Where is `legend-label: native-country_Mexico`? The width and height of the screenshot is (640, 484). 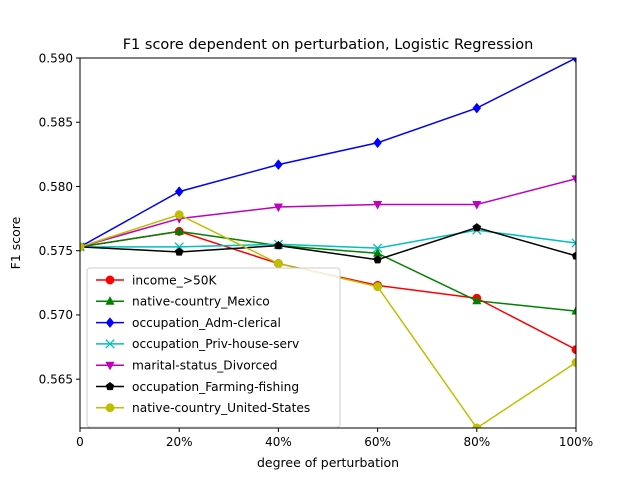
legend-label: native-country_Mexico is located at coordinates (201, 302).